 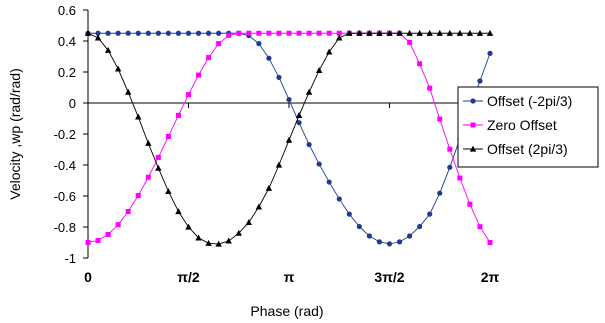 I want to click on x-axis-title: Phase (rad), so click(x=286, y=311).